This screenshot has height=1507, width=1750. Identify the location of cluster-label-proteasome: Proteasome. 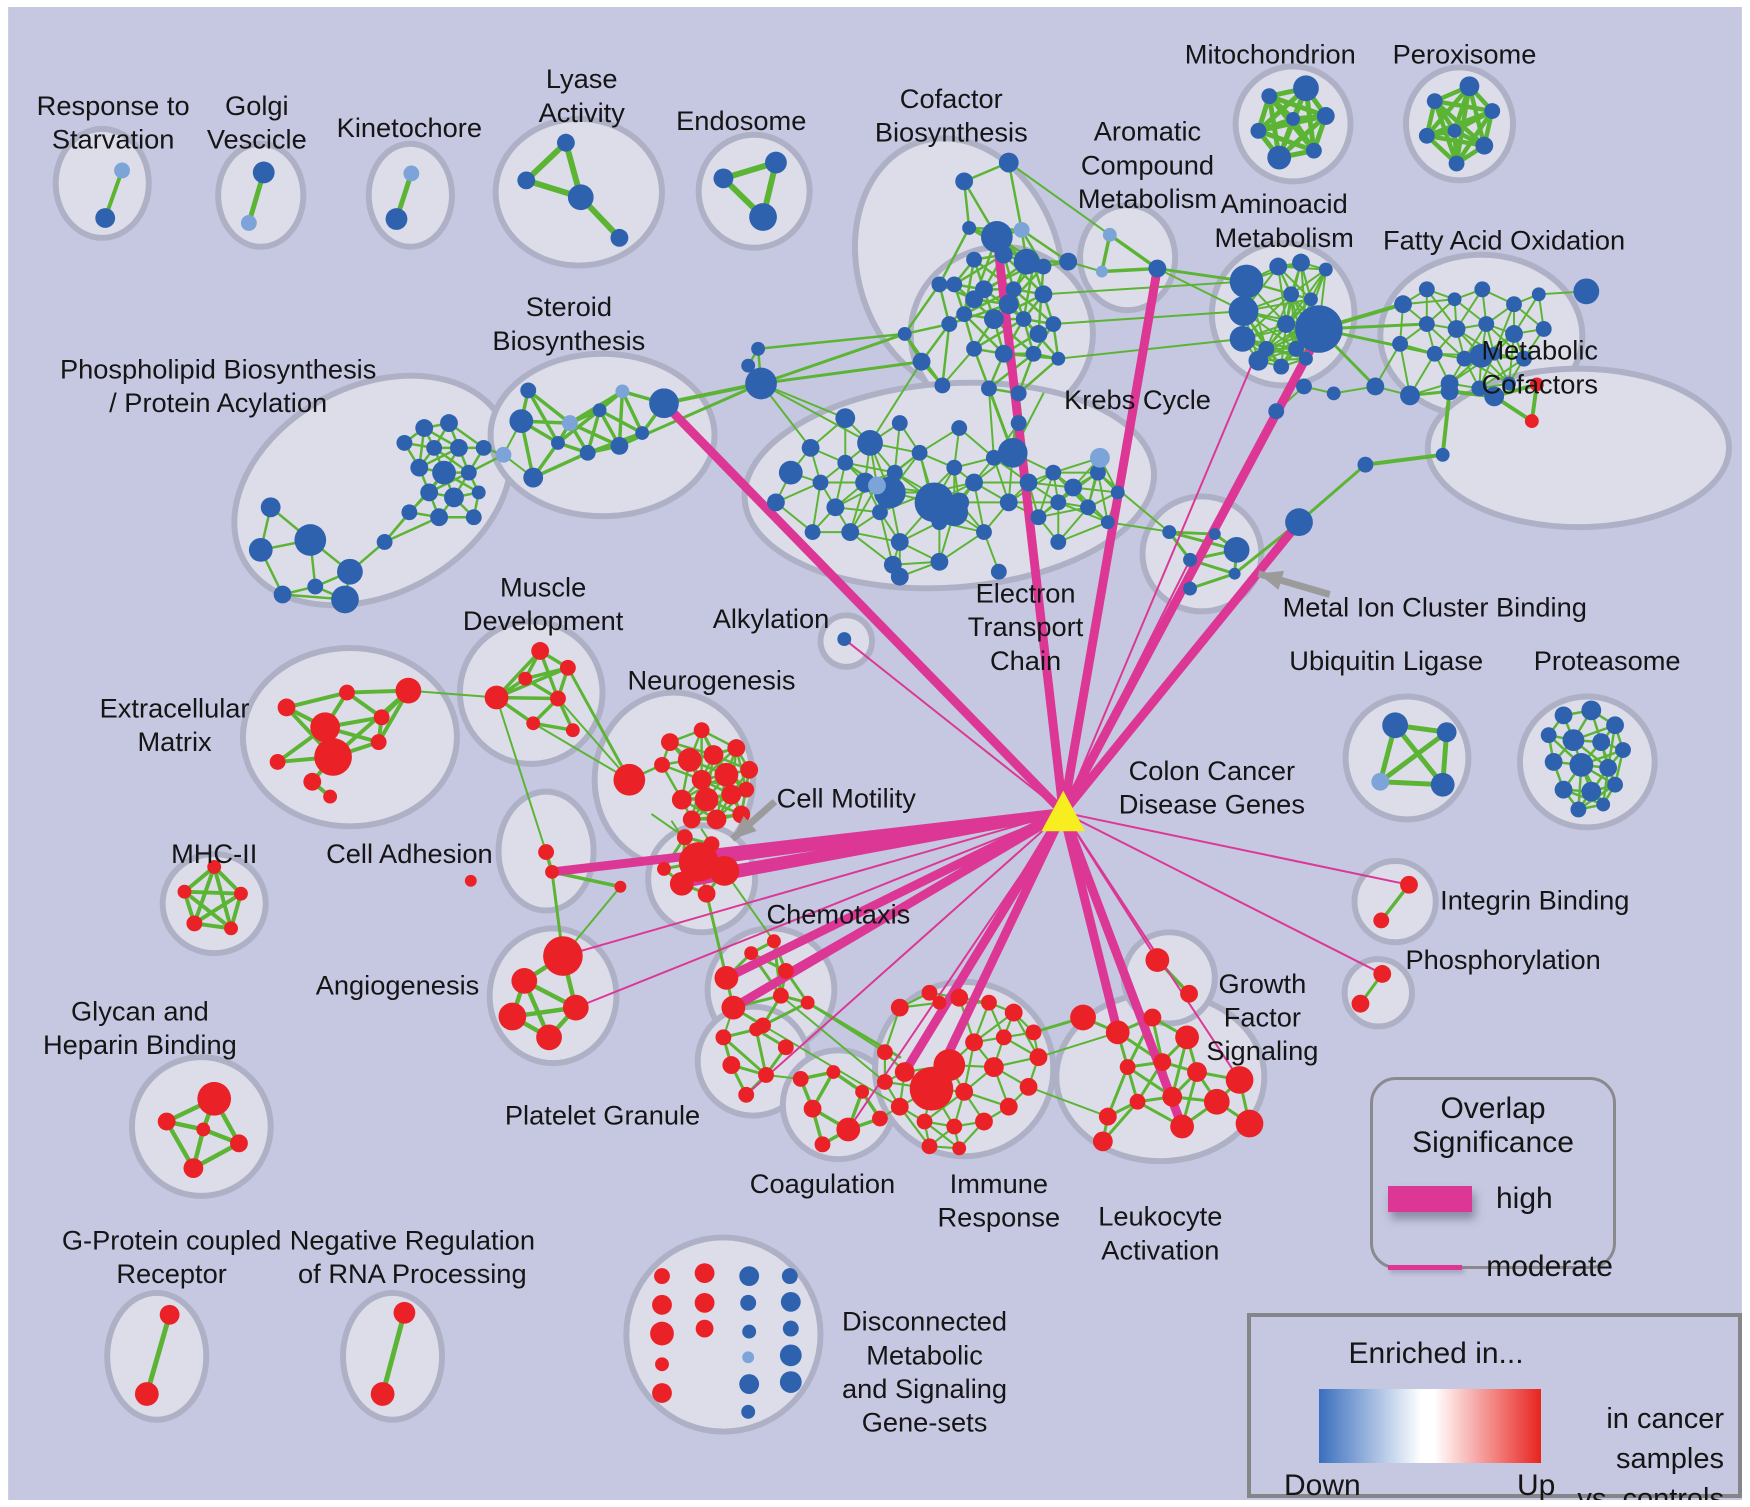
(1607, 660).